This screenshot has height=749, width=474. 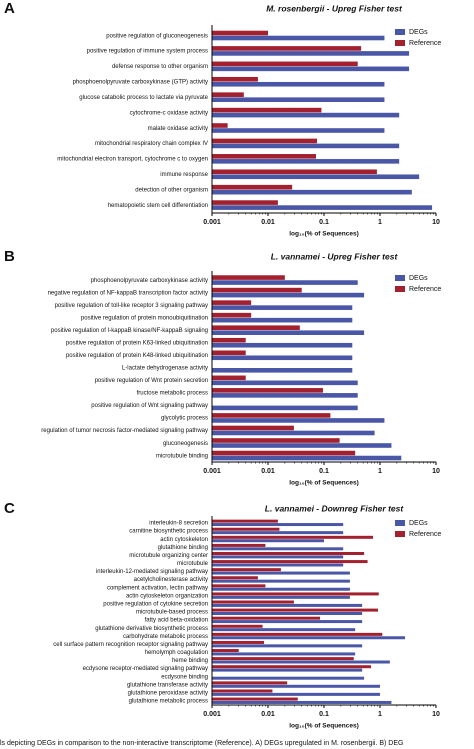 What do you see at coordinates (176, 621) in the screenshot?
I see `category-label: fatty acid beta-oxidation` at bounding box center [176, 621].